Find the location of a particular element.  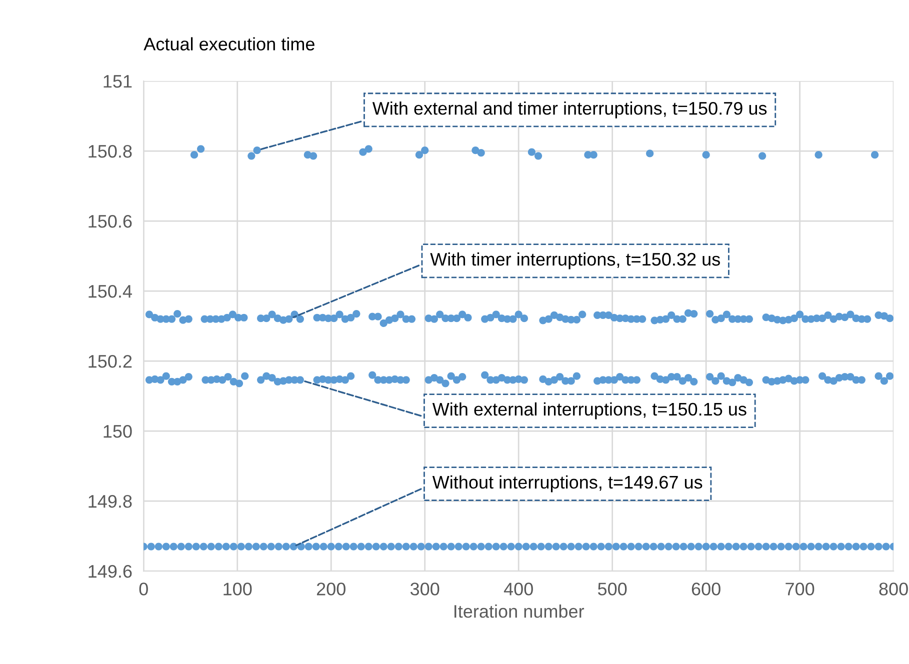

y-tick-label: 150.2 is located at coordinates (110, 361).